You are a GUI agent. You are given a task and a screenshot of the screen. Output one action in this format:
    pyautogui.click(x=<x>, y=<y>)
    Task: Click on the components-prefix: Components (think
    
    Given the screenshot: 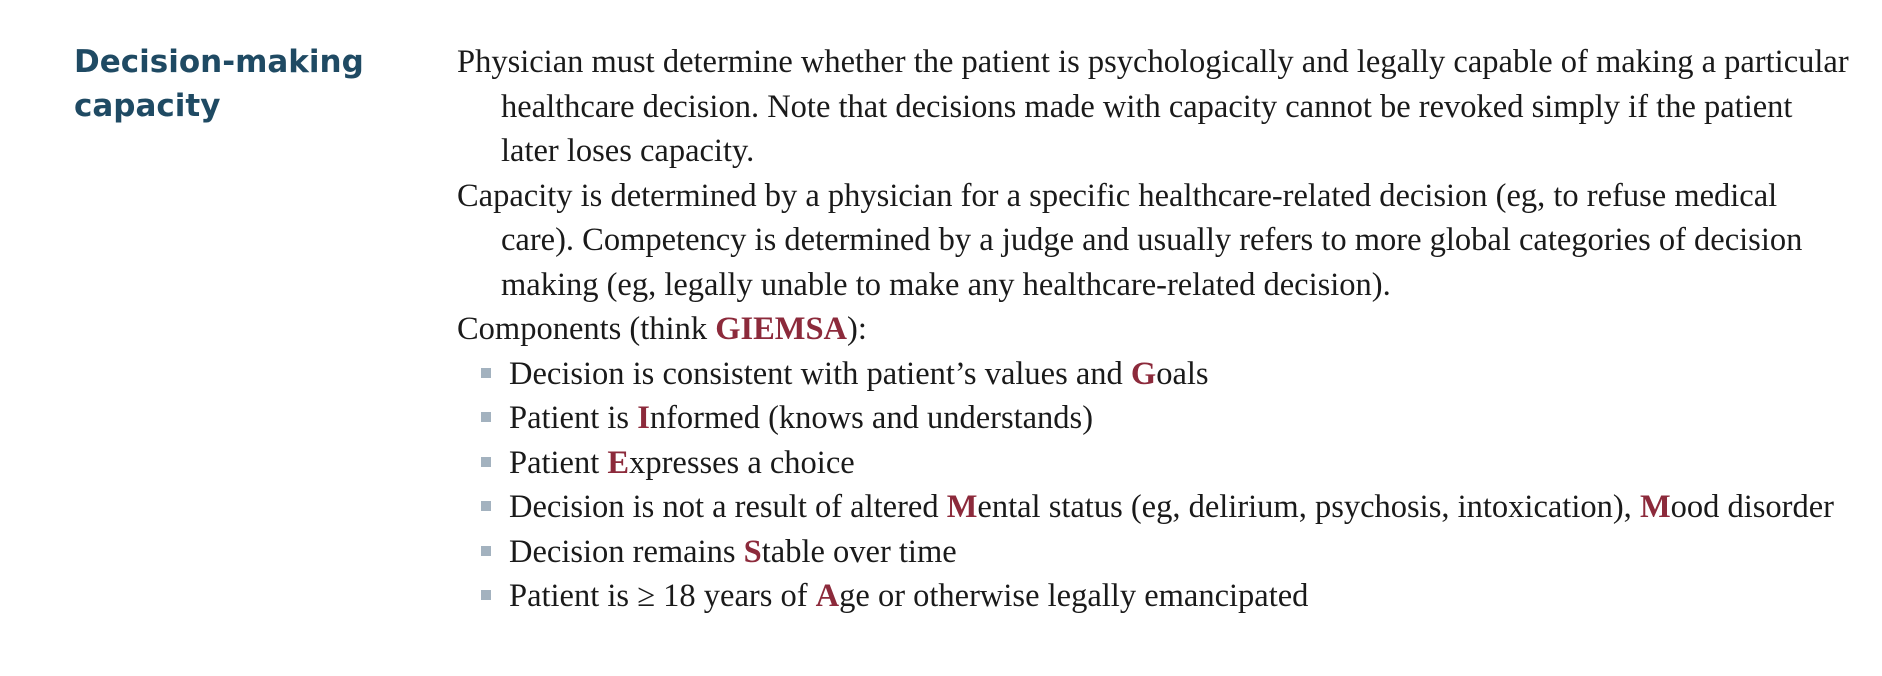 What is the action you would take?
    pyautogui.click(x=586, y=329)
    